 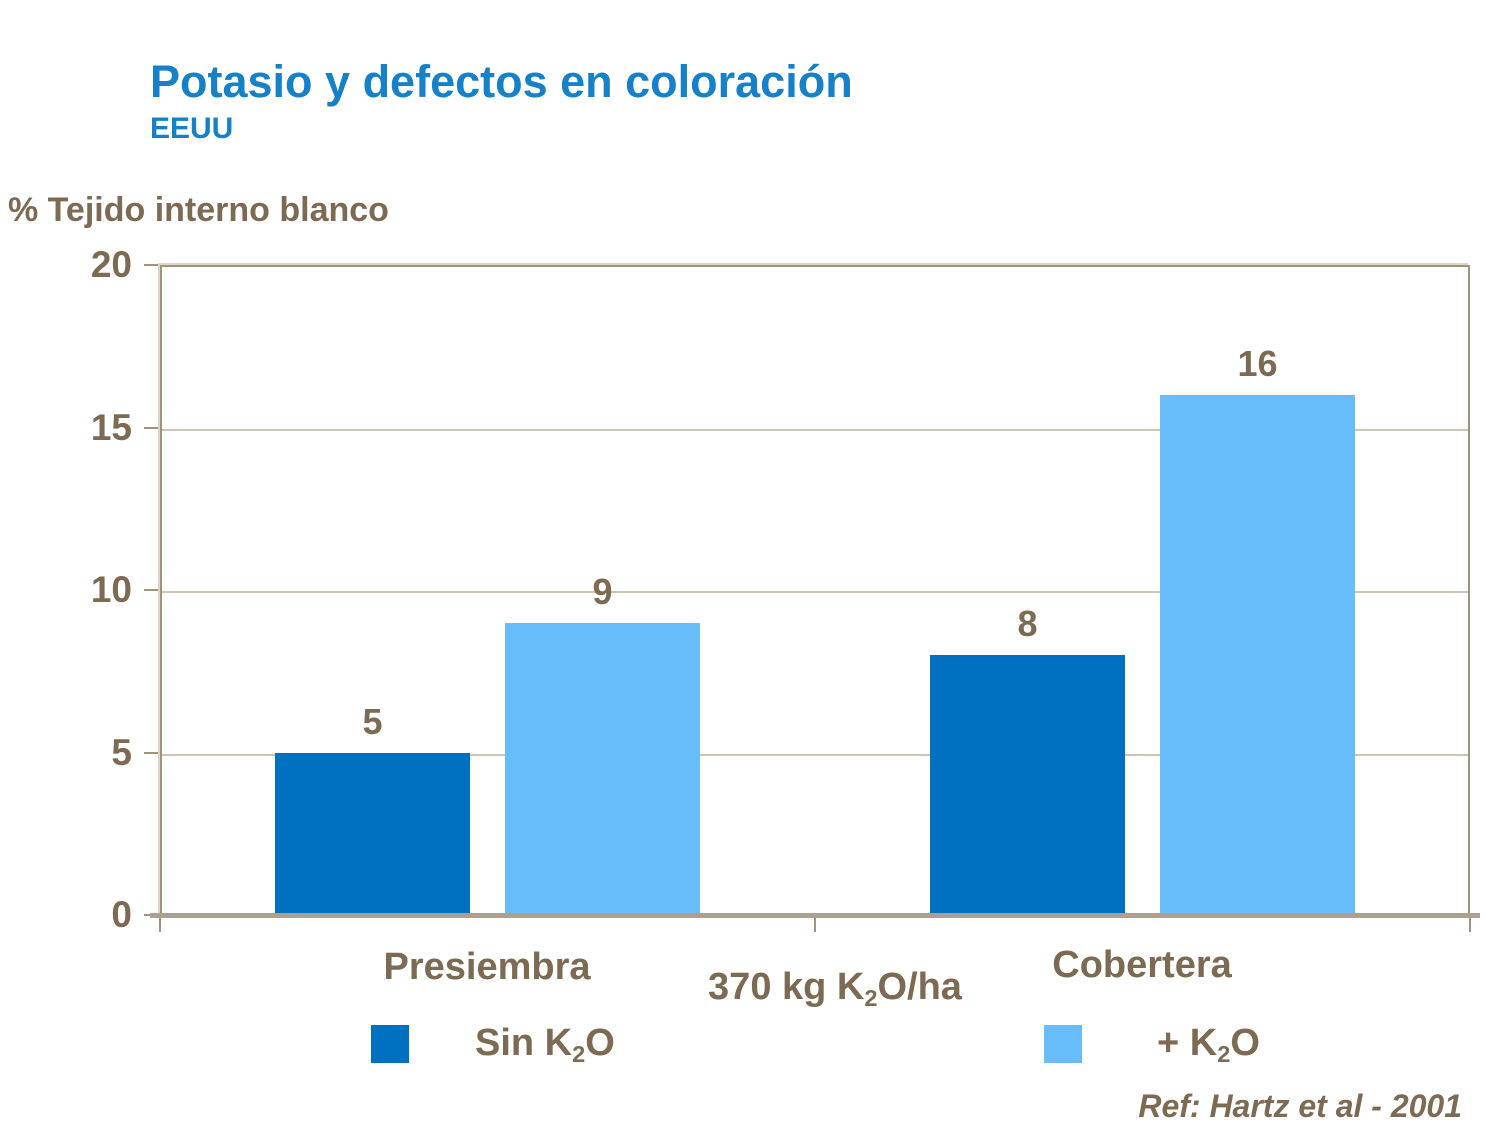 What do you see at coordinates (1027, 623) in the screenshot?
I see `value-label-cobertera-0: 8` at bounding box center [1027, 623].